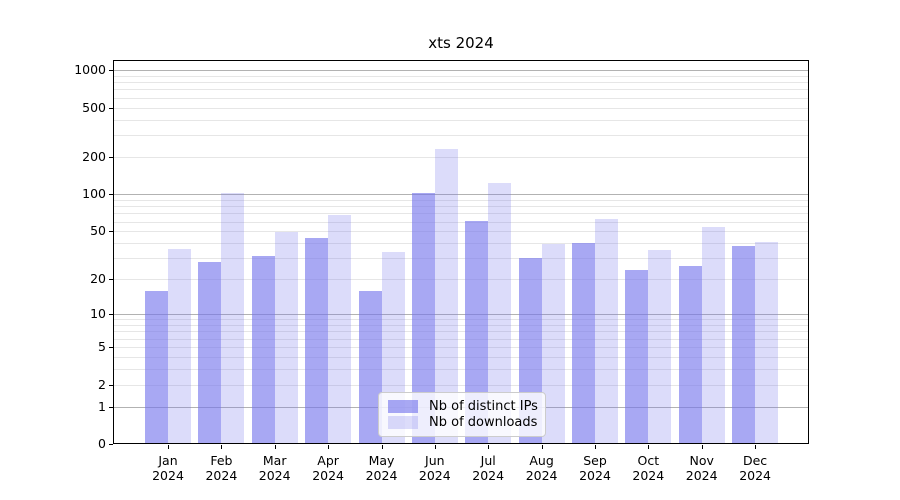 This screenshot has width=900, height=500. I want to click on x-tick-label: Jan 2024, so click(168, 468).